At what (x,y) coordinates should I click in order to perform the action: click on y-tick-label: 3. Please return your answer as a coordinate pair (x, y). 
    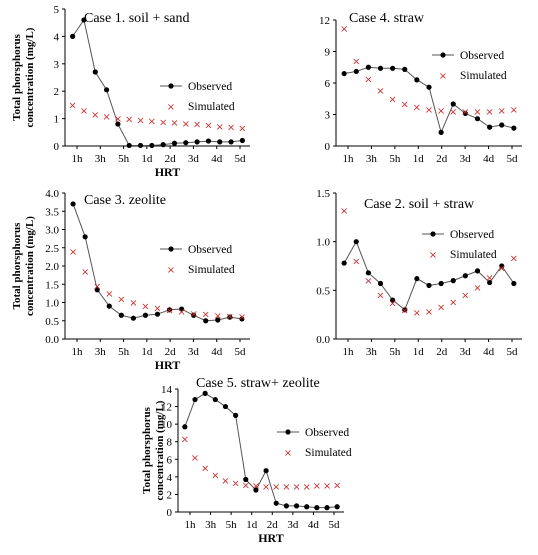
    Looking at the image, I should click on (57, 65).